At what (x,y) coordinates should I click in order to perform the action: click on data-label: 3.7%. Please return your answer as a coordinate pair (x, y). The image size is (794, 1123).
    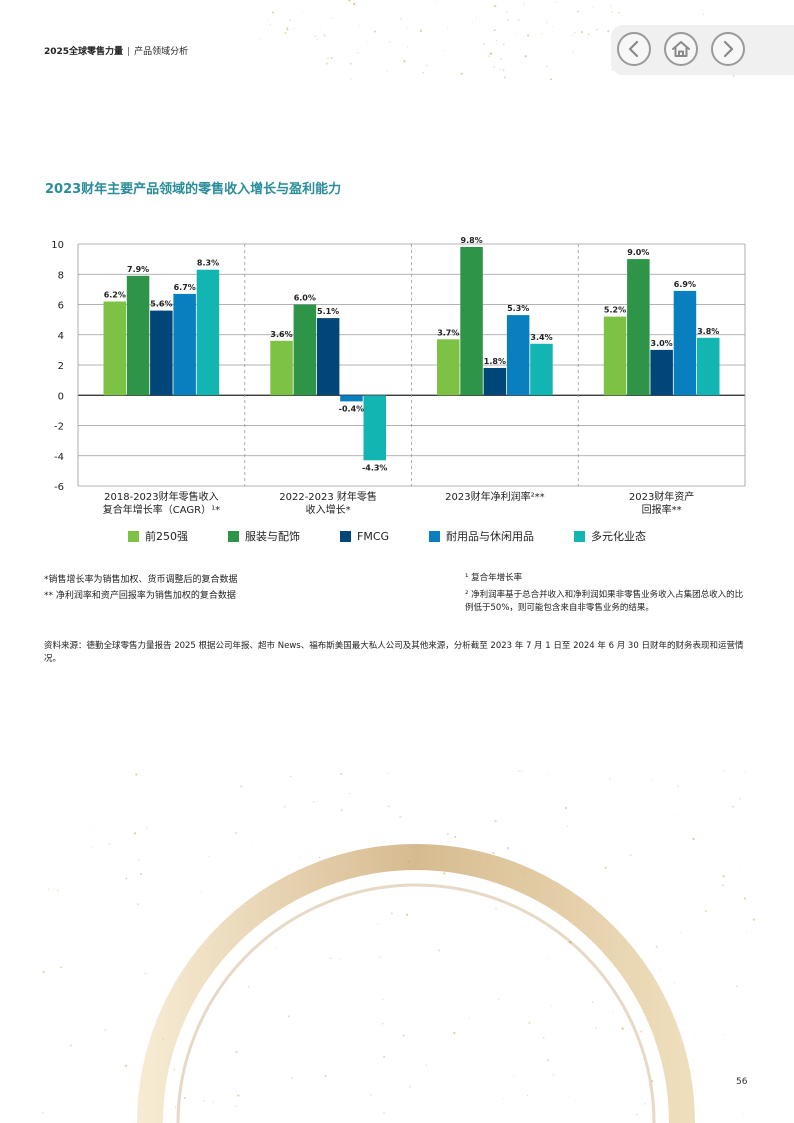
    Looking at the image, I should click on (448, 332).